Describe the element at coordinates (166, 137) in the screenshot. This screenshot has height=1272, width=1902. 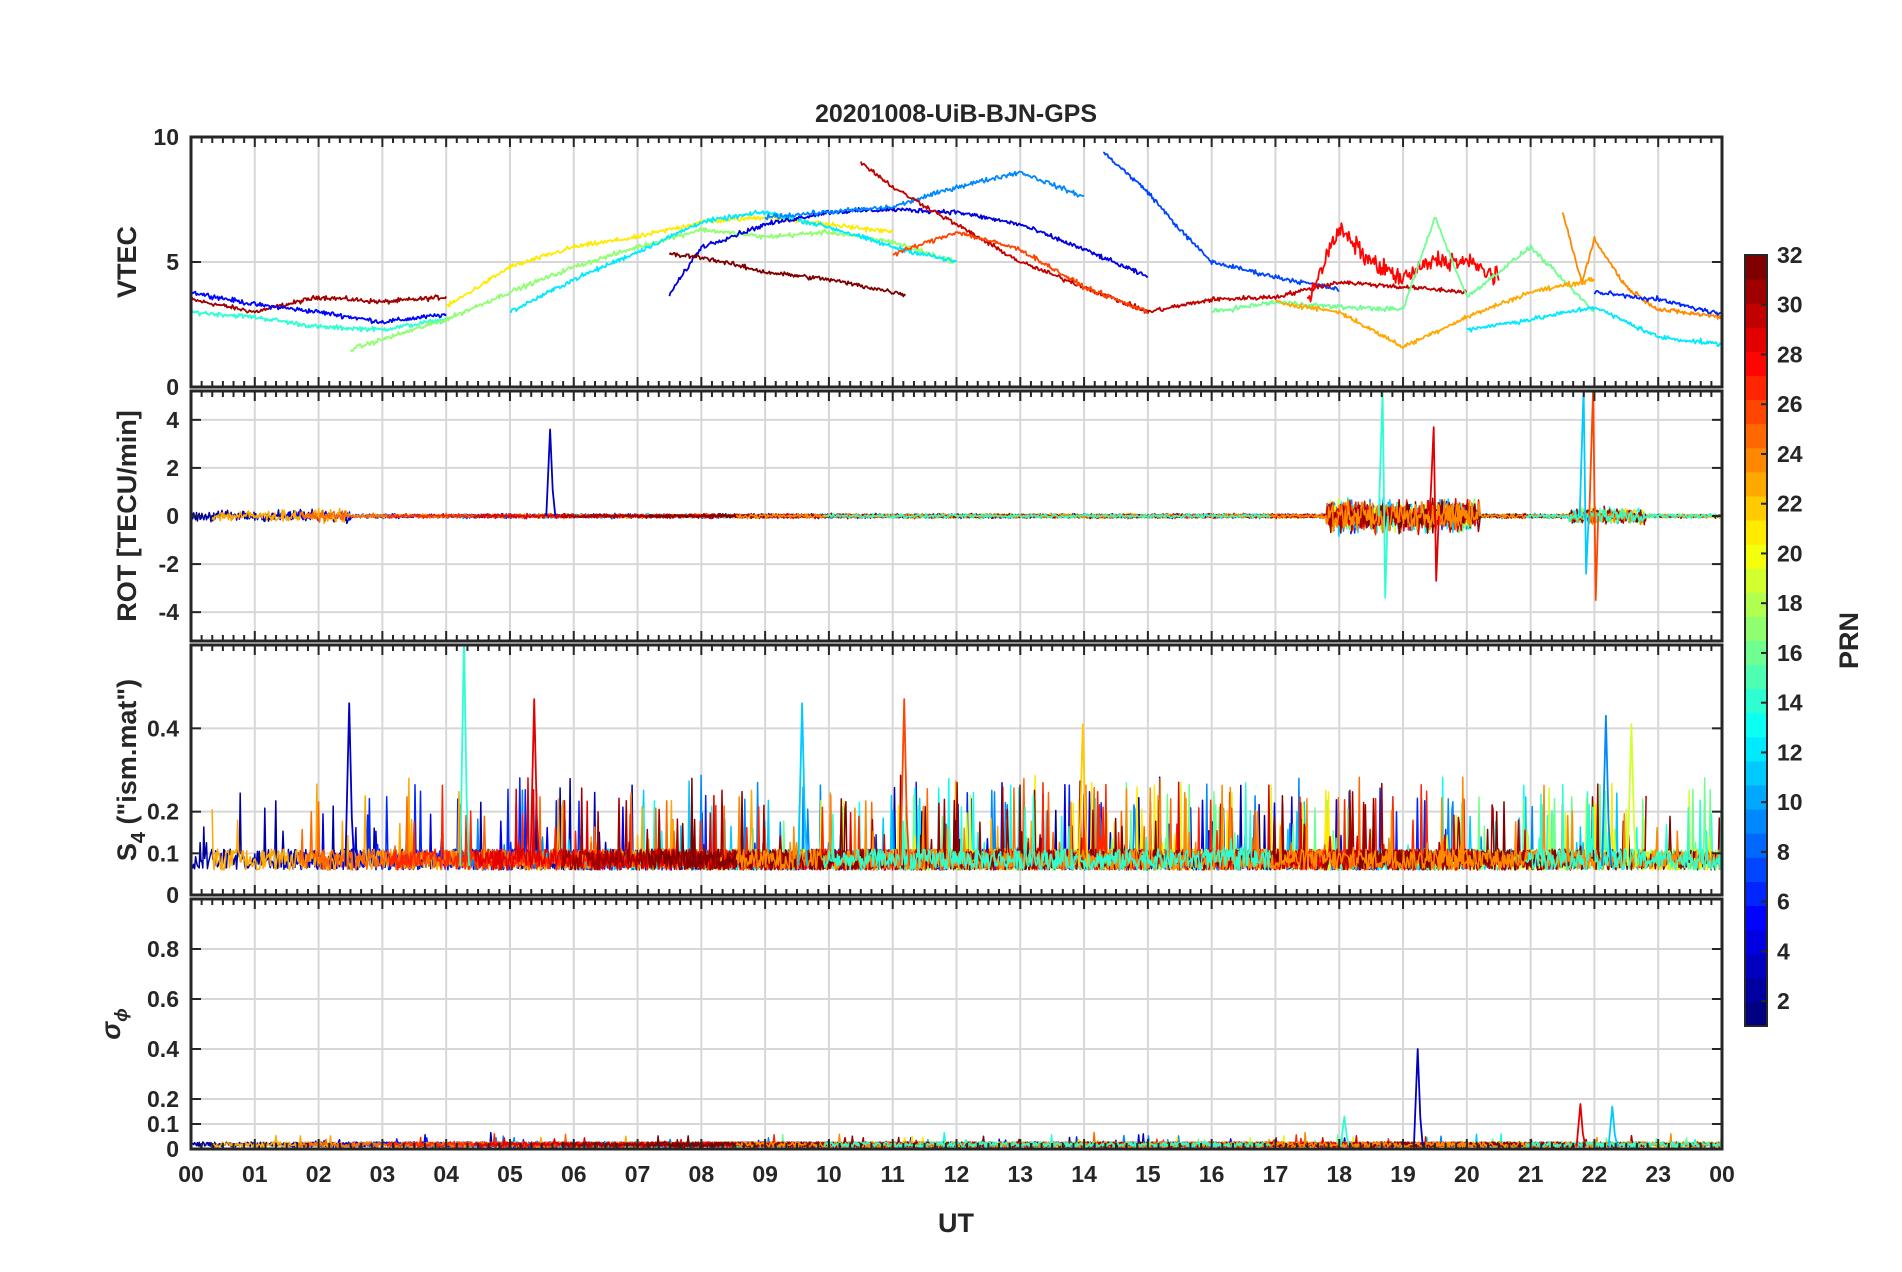
I see `y-tick-label: 10` at that location.